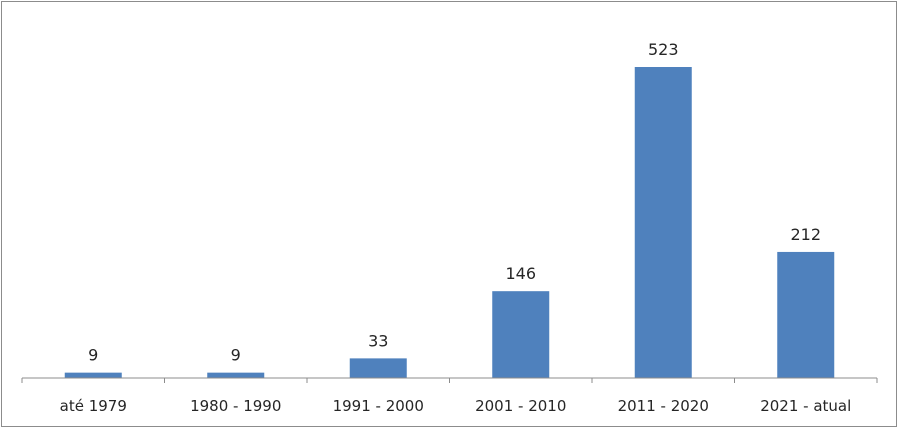 This screenshot has width=900, height=430. What do you see at coordinates (378, 406) in the screenshot?
I see `x-tick-label: 1991 - 2000` at bounding box center [378, 406].